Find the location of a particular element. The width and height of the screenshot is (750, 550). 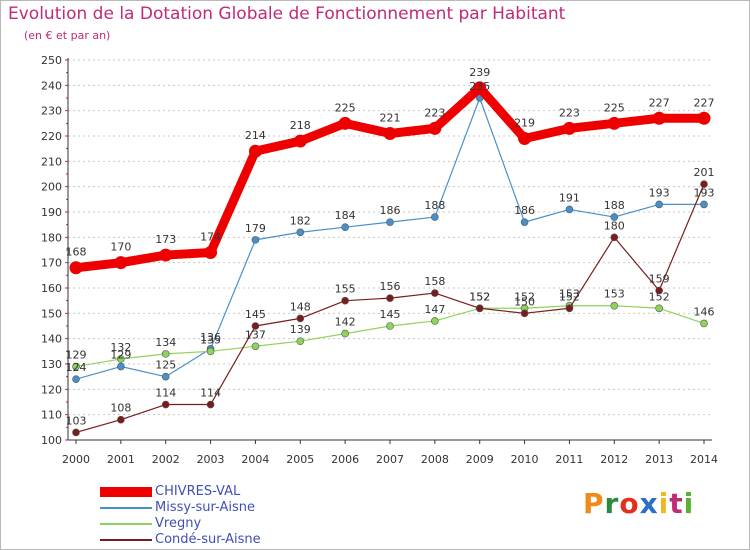

data-label: 147 is located at coordinates (434, 309).